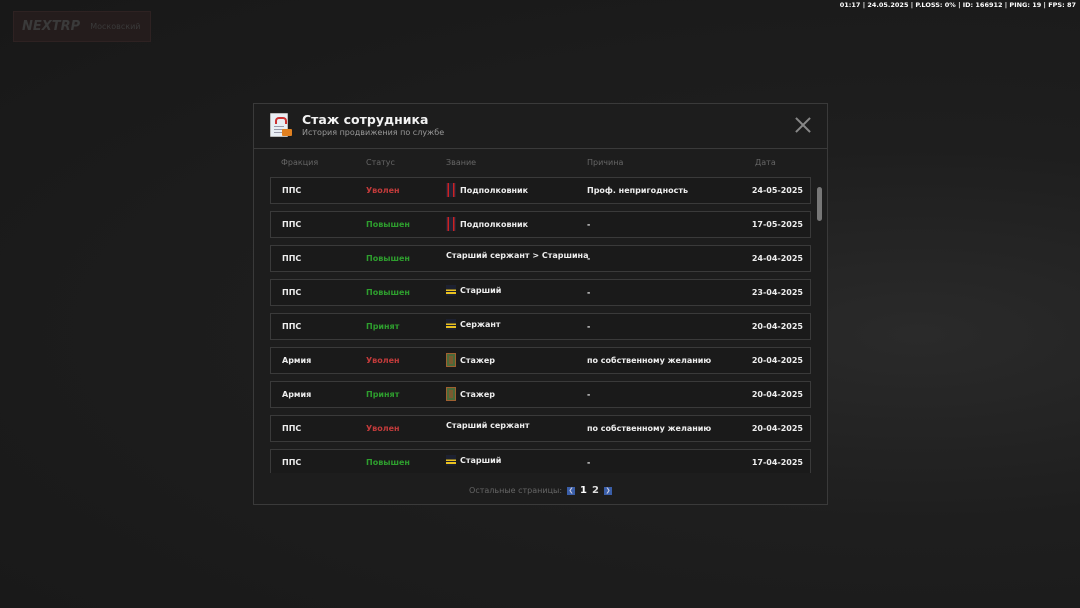  I want to click on col-faction: Фракция, so click(300, 162).